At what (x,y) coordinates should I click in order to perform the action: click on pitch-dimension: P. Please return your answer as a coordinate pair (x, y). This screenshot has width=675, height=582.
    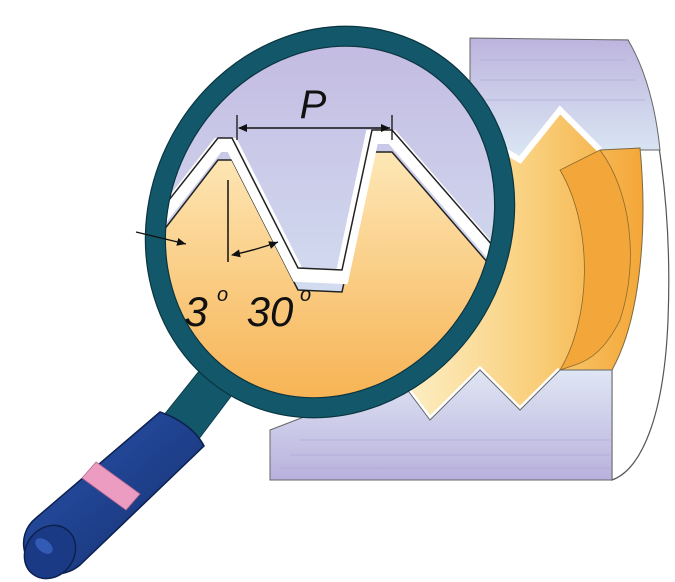
    Looking at the image, I should click on (314, 111).